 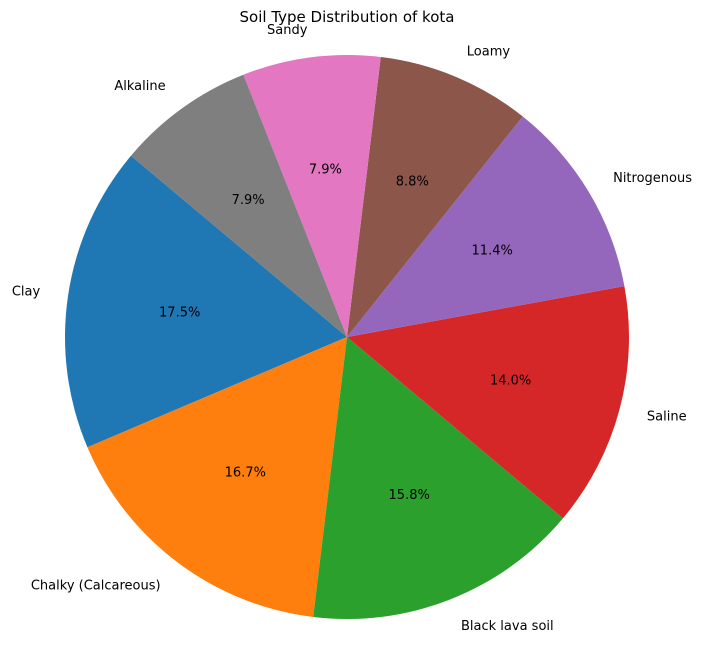 I want to click on pie-slice-loamy, so click(x=435, y=197).